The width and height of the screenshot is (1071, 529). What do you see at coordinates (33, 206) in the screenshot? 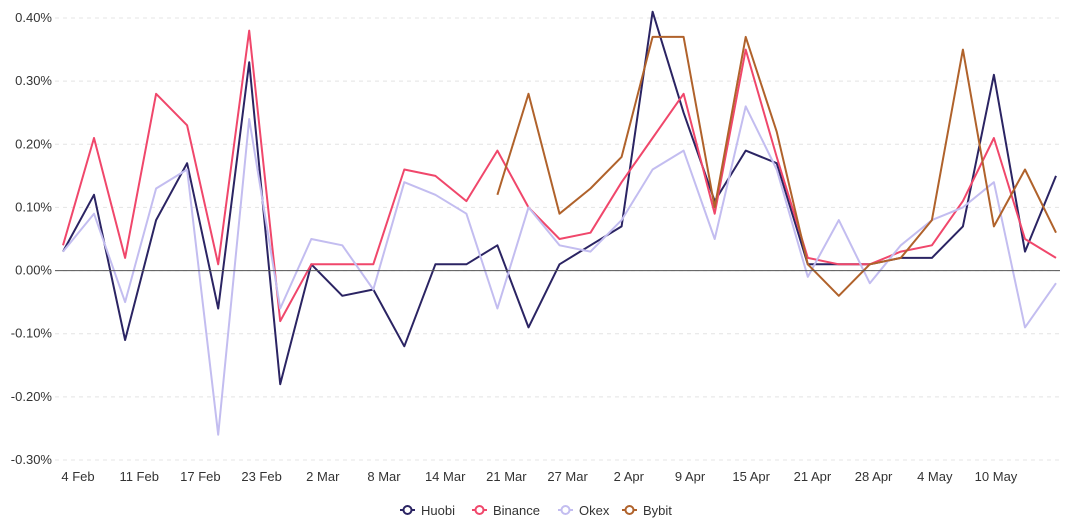
I see `y-tick-label: 0.10%` at bounding box center [33, 206].